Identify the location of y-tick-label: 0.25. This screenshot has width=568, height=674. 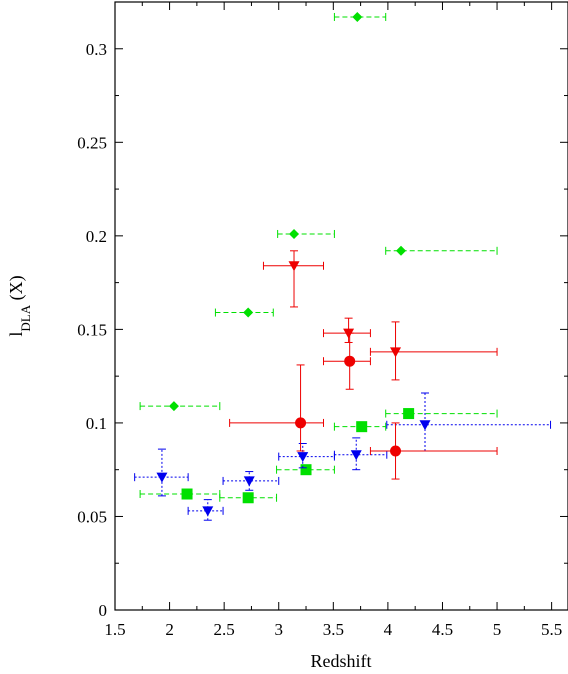
(92, 142).